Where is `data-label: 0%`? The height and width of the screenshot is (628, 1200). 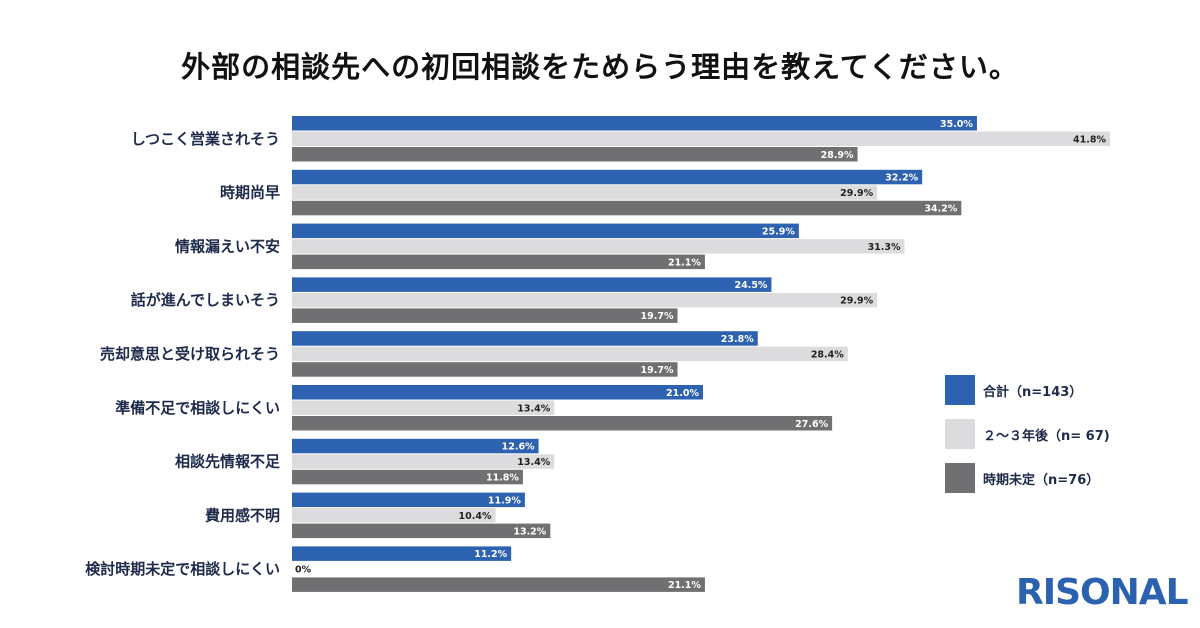 data-label: 0% is located at coordinates (303, 570).